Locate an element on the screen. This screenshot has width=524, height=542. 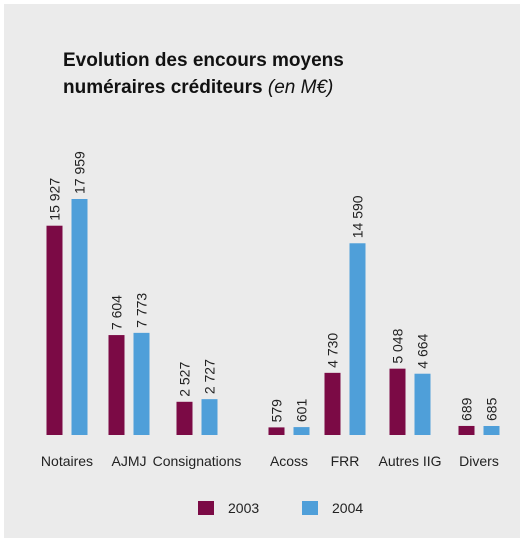
data-label: 15 927 is located at coordinates (55, 199).